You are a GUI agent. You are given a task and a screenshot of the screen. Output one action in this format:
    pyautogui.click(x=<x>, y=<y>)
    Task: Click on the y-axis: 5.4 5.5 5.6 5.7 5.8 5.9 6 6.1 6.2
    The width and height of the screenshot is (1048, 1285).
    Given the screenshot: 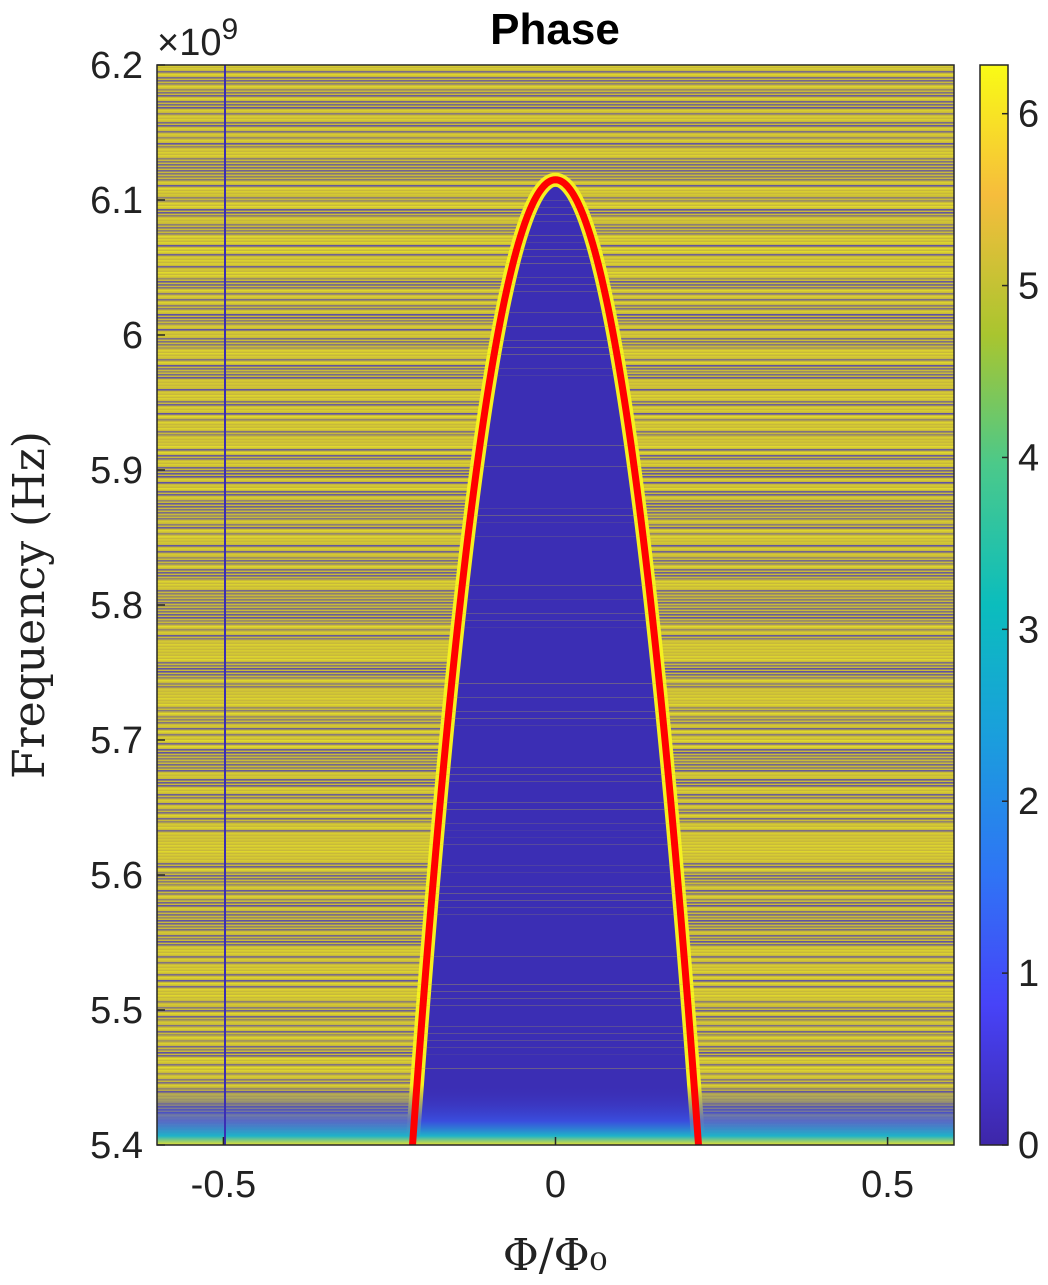 What is the action you would take?
    pyautogui.click(x=127, y=606)
    